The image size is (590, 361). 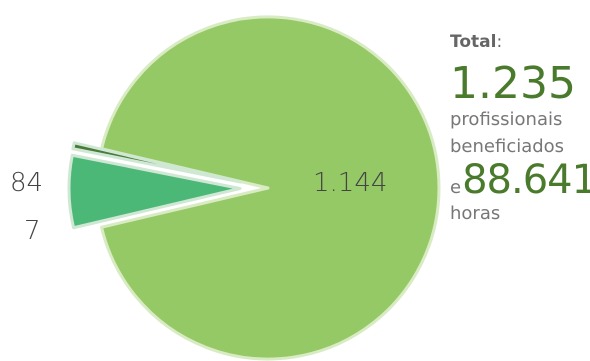 What do you see at coordinates (456, 187) in the screenshot?
I see `total-conjunction: e` at bounding box center [456, 187].